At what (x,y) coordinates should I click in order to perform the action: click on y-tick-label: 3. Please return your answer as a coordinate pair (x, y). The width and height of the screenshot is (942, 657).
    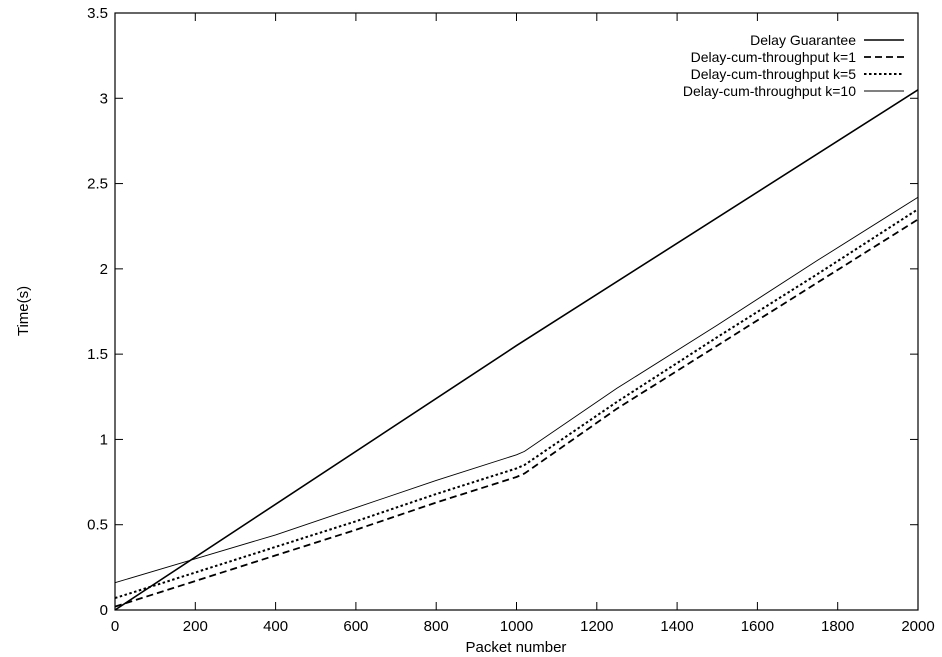
    Looking at the image, I should click on (104, 98).